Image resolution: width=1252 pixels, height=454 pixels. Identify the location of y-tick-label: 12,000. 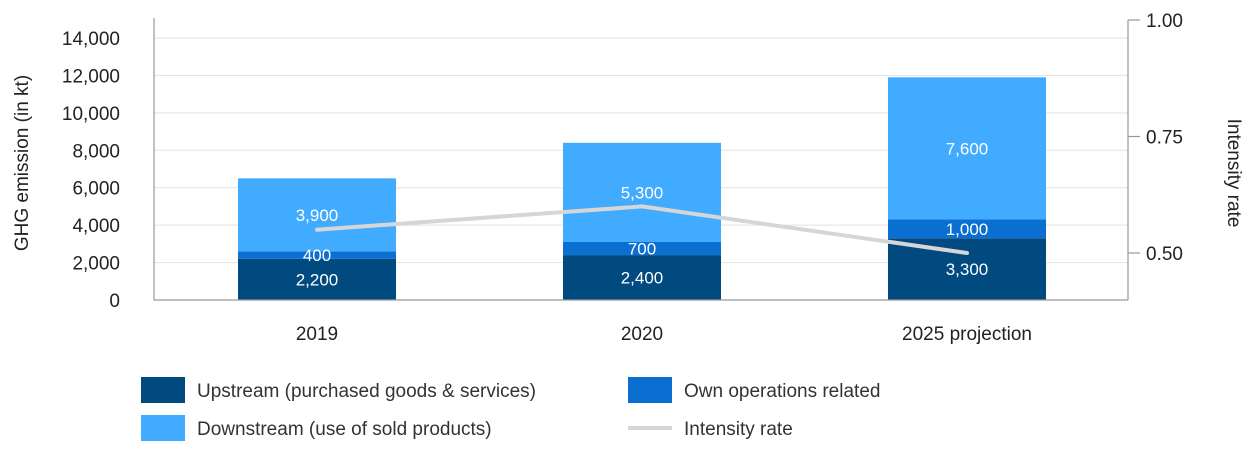
(91, 76).